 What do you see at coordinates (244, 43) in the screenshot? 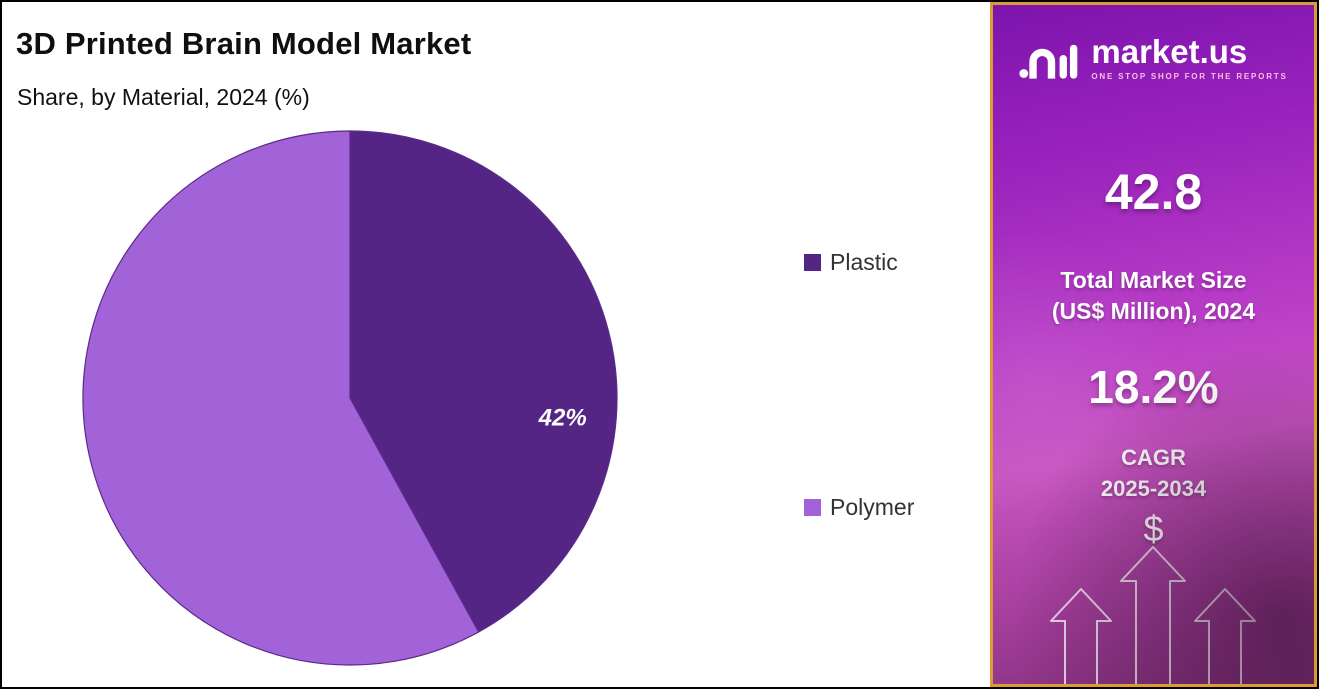
I see `chart-title: 3D Printed Brain Model Market` at bounding box center [244, 43].